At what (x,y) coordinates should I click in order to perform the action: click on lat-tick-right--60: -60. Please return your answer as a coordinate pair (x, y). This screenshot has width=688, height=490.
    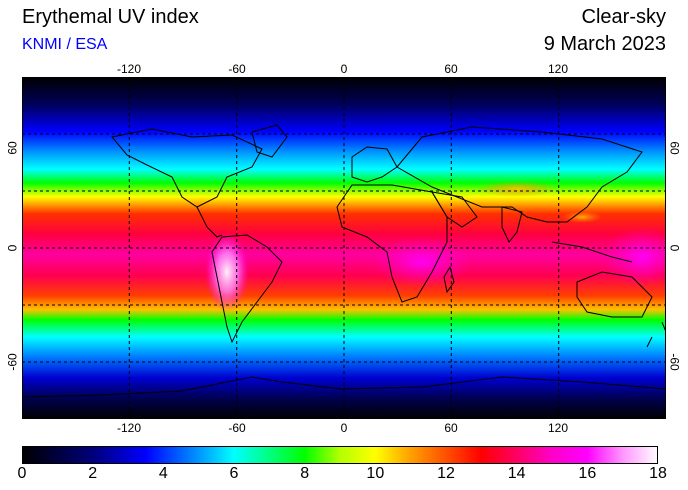
    Looking at the image, I should click on (674, 362).